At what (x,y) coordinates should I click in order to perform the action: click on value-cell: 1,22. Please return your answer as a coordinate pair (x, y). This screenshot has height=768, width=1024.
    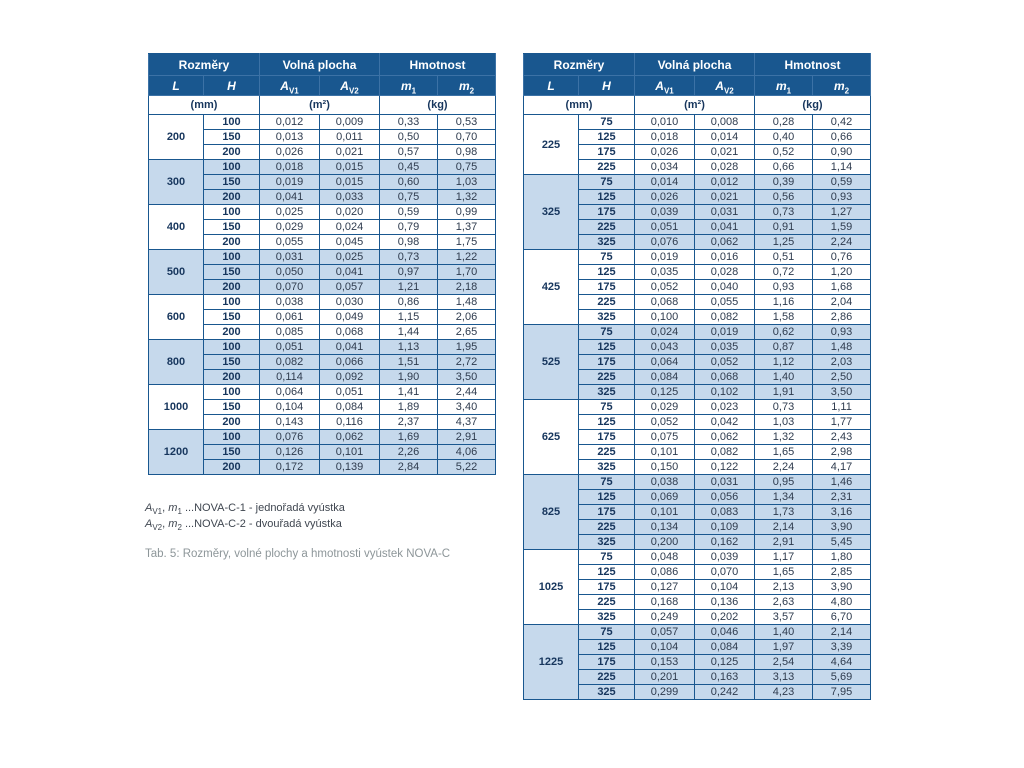
    Looking at the image, I should click on (467, 257).